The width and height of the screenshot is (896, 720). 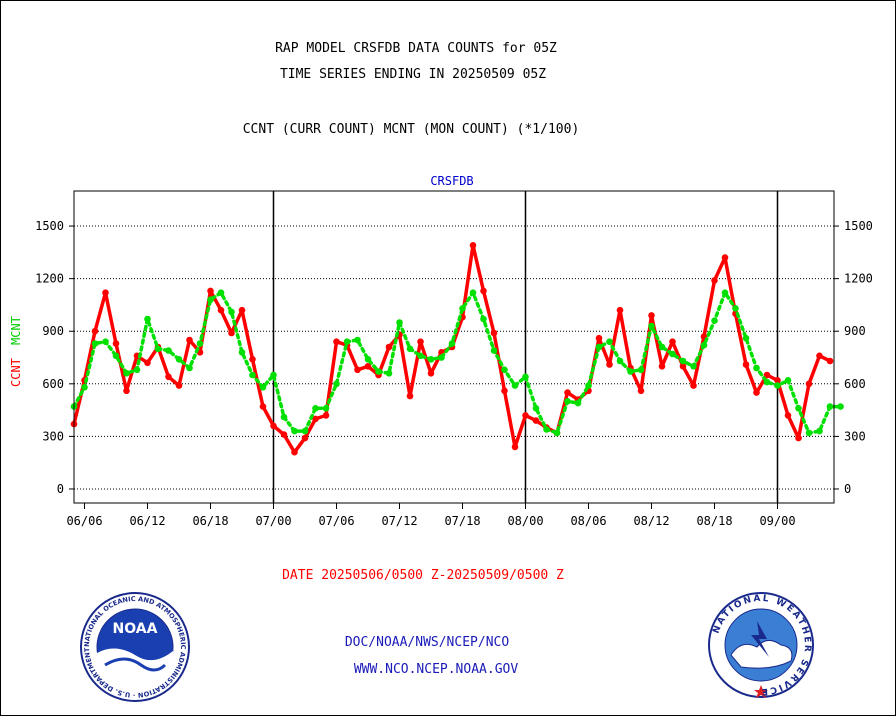 What do you see at coordinates (462, 521) in the screenshot?
I see `x-tick-label: 07/18` at bounding box center [462, 521].